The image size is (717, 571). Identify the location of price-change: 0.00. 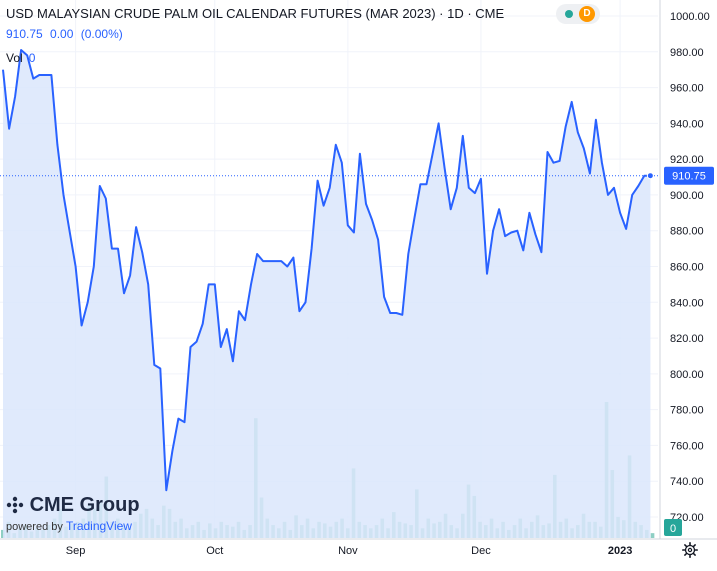
(62, 34).